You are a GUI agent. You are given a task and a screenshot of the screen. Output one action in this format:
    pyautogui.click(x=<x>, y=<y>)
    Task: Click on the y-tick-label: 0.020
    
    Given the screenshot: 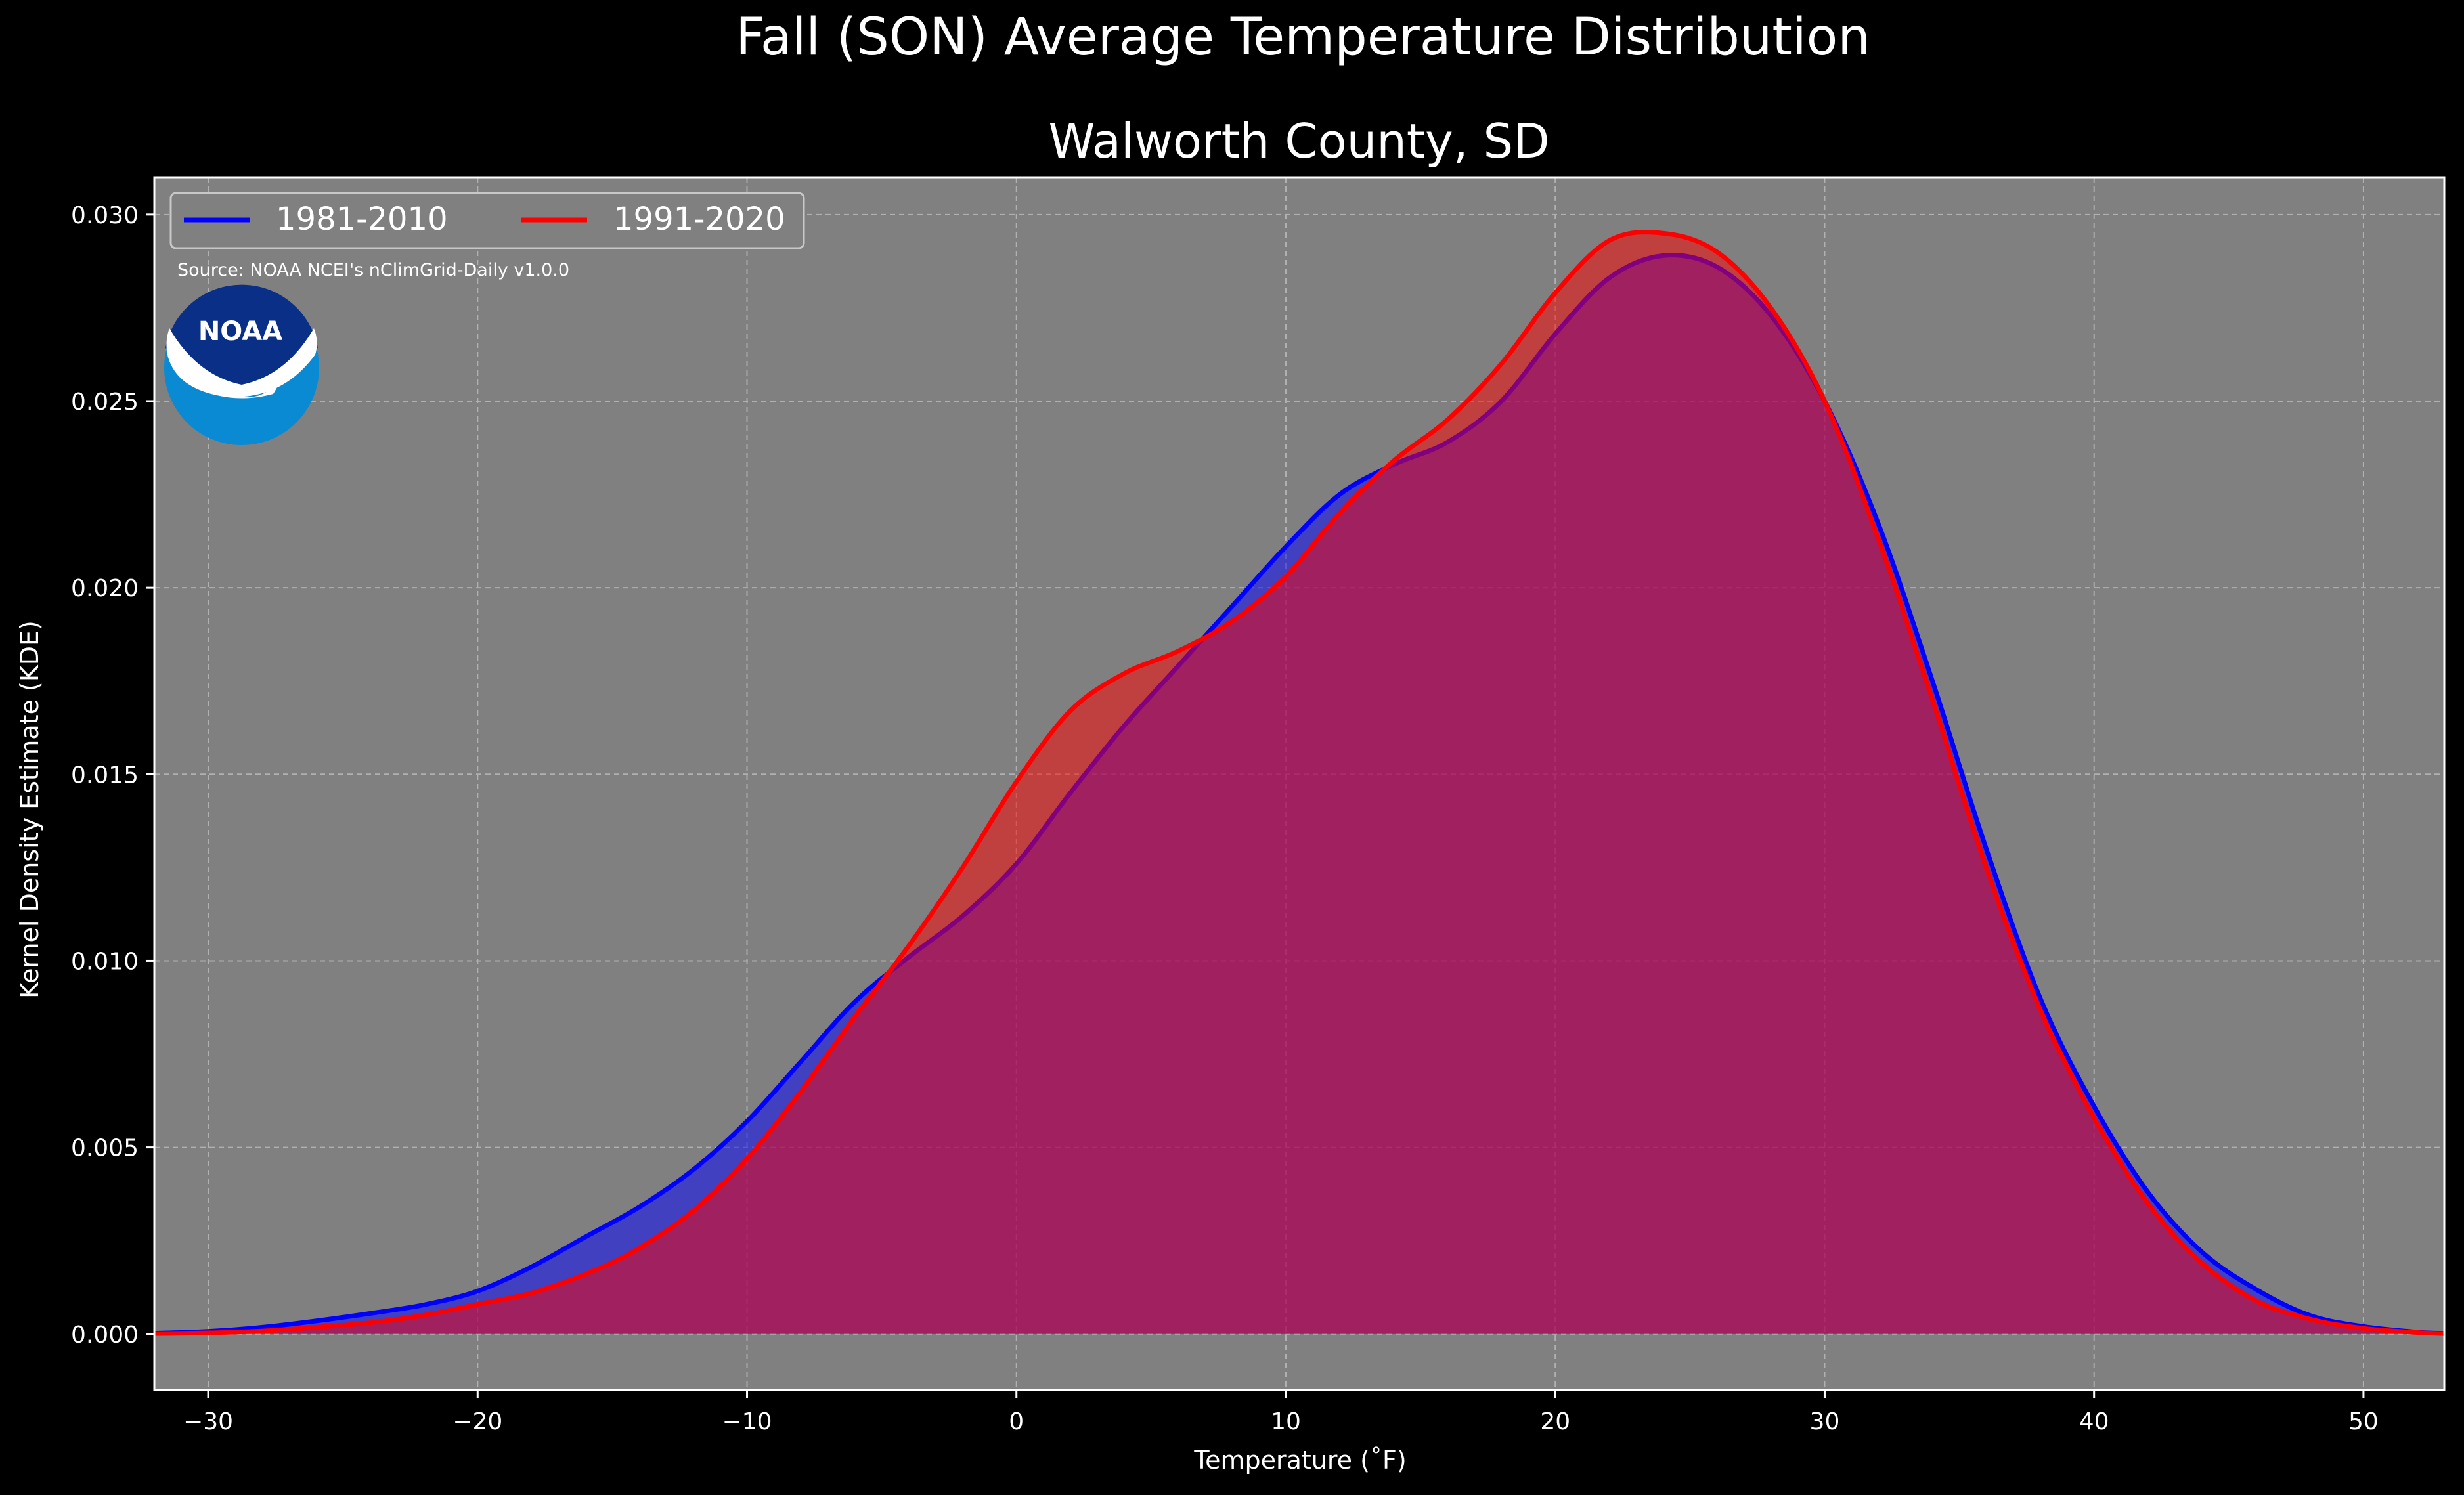 What is the action you would take?
    pyautogui.click(x=105, y=588)
    